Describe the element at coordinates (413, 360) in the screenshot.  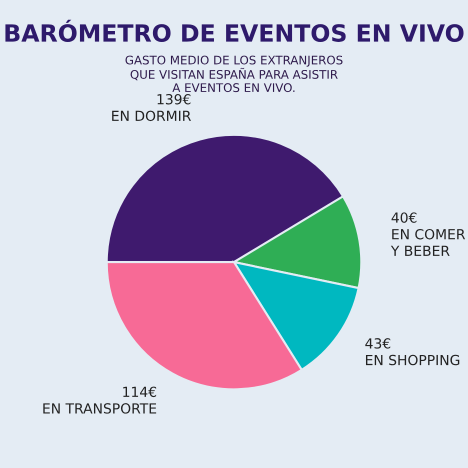
I see `slice-label: EN SHOPPING` at that location.